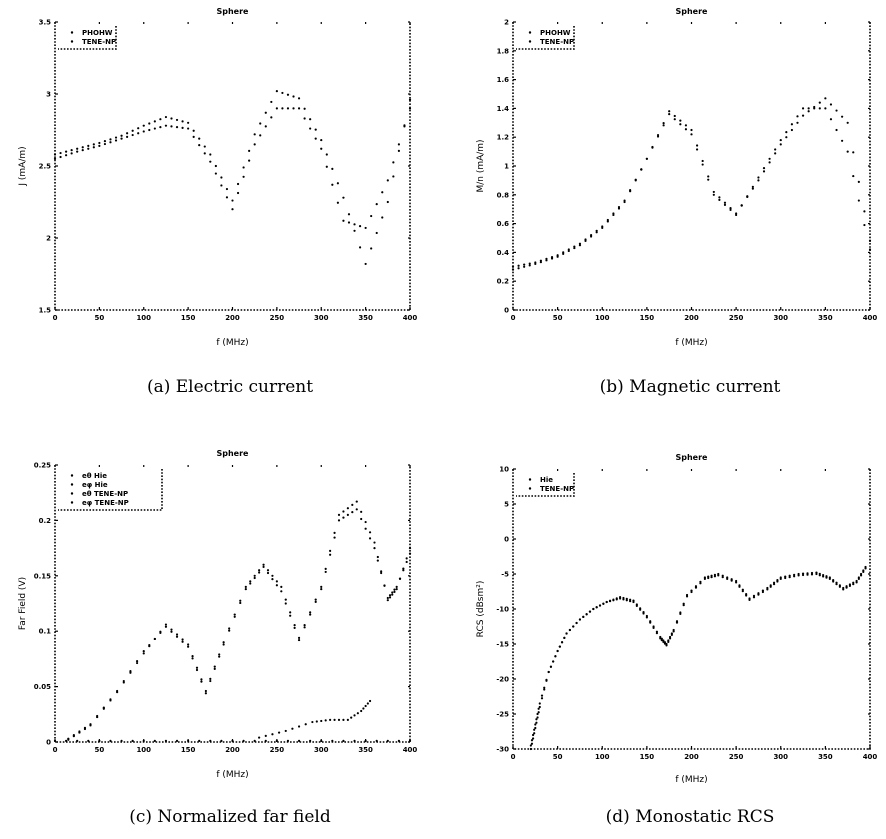 Image resolution: width=886 pixels, height=839 pixels. What do you see at coordinates (647, 318) in the screenshot?
I see `x-tick-label: 150` at bounding box center [647, 318].